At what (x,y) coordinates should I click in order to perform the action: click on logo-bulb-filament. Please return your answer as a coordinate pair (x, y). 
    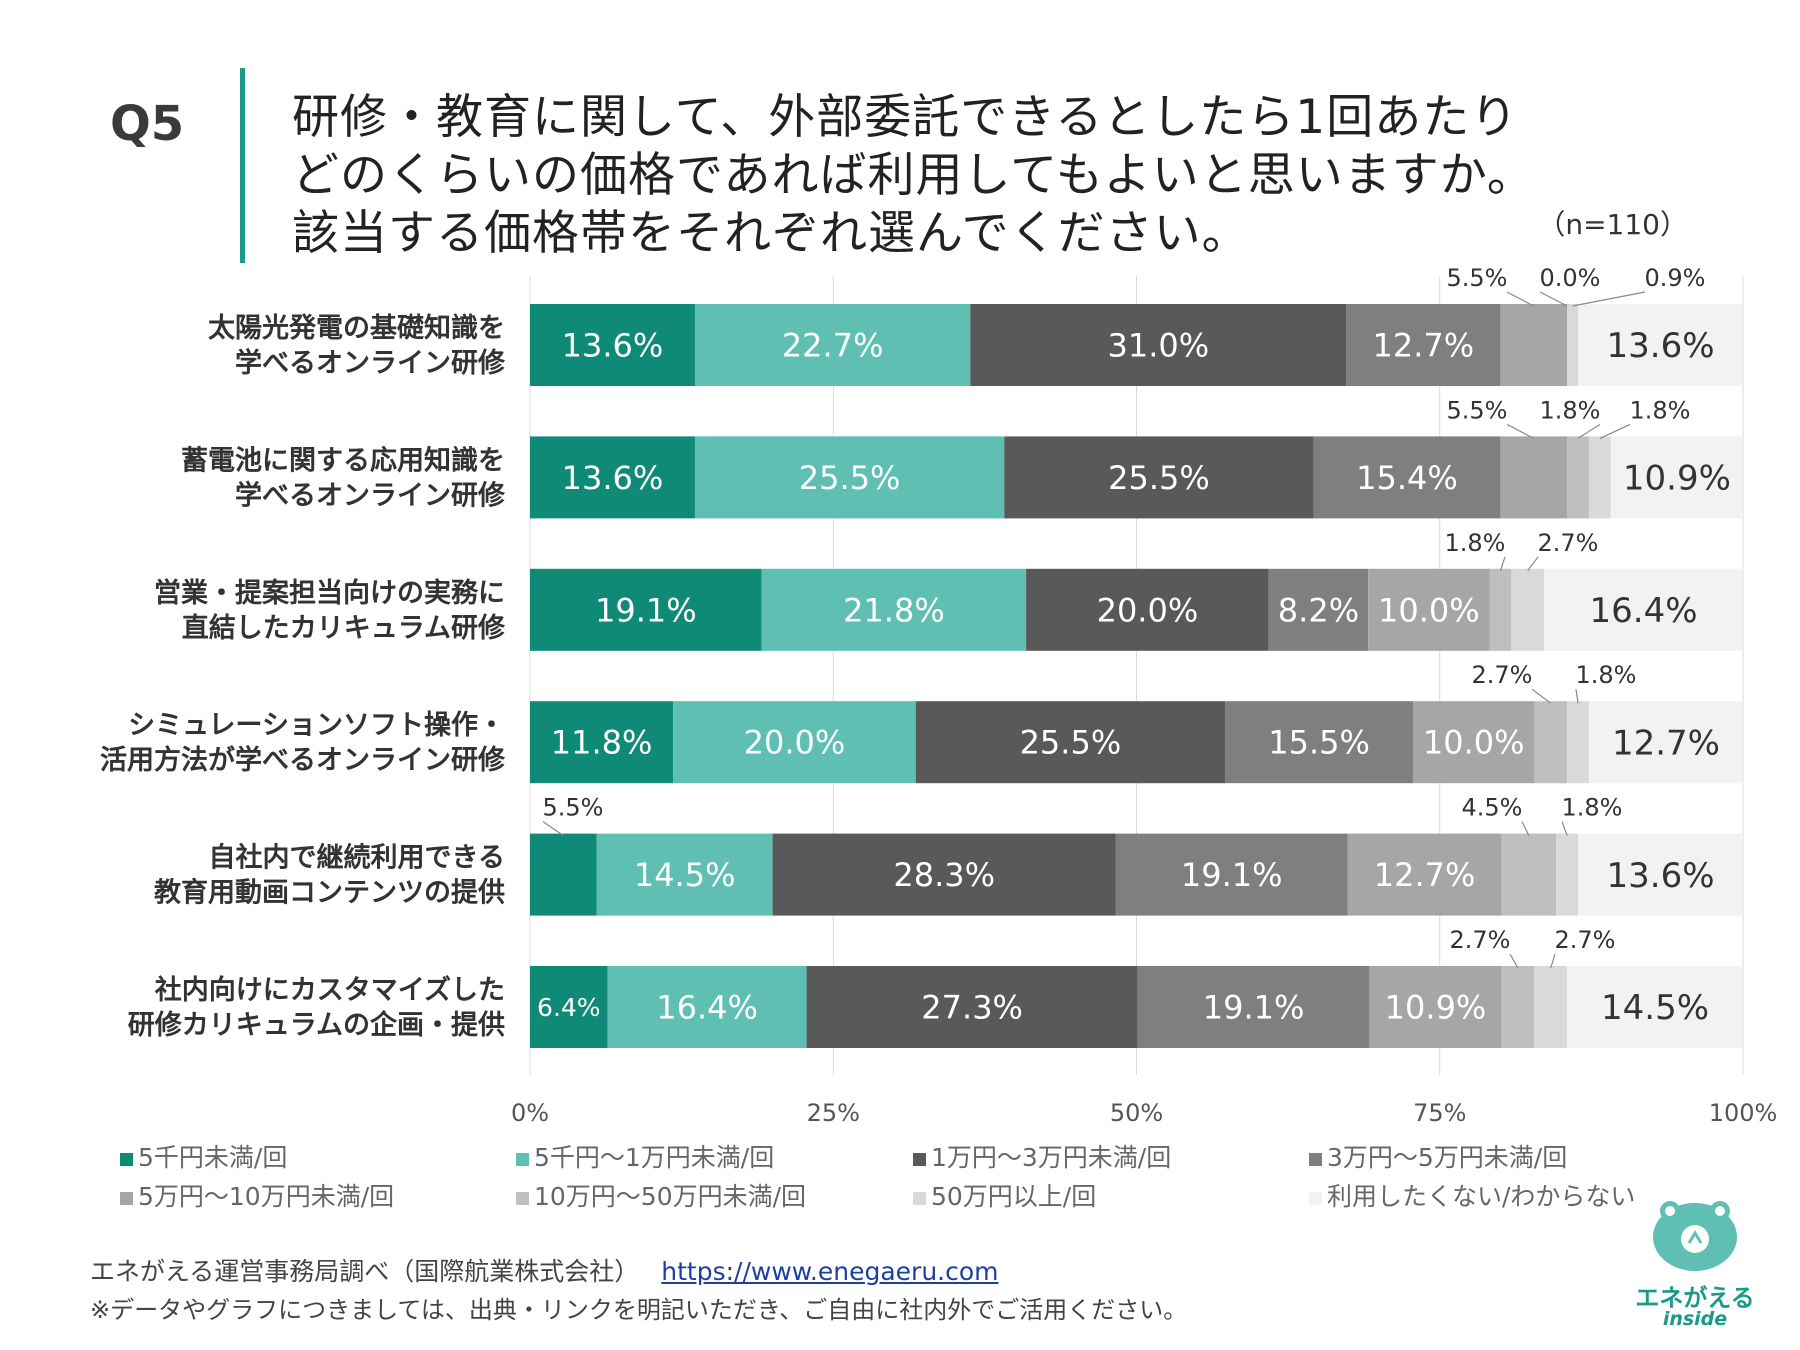
    Looking at the image, I should click on (1695, 1237).